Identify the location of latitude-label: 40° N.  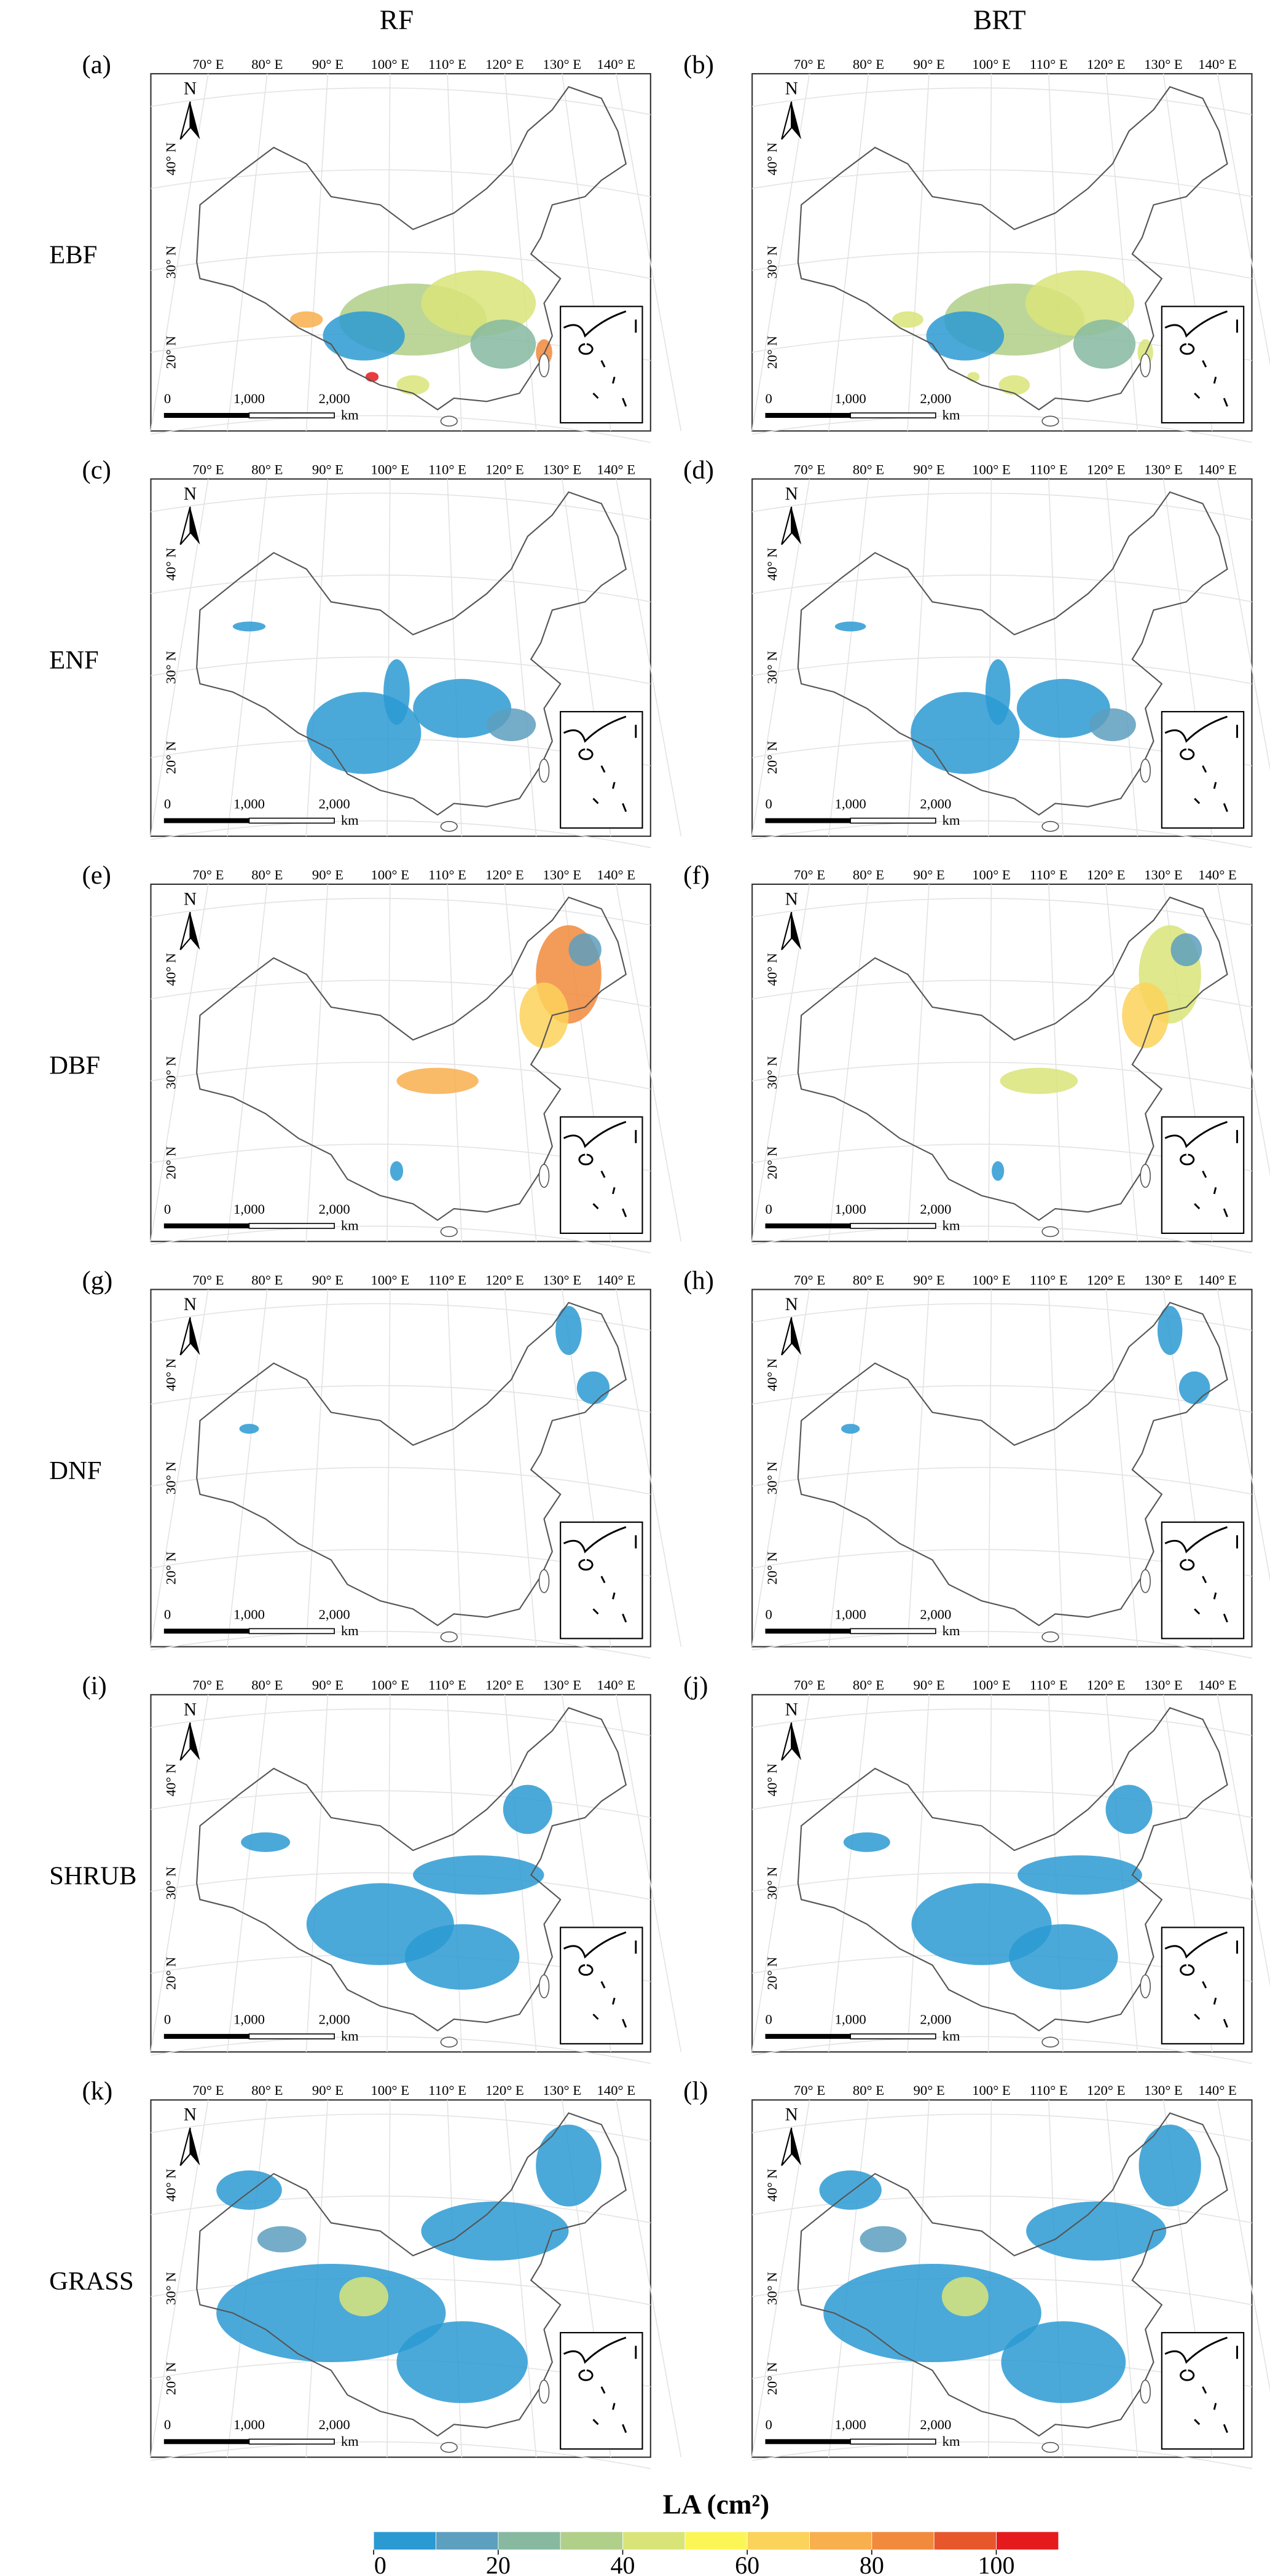
(772, 969).